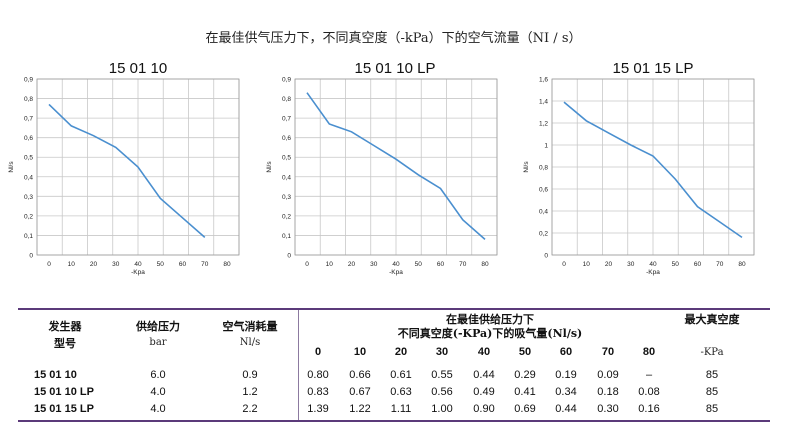  What do you see at coordinates (587, 264) in the screenshot?
I see `x-tick-label: 10` at bounding box center [587, 264].